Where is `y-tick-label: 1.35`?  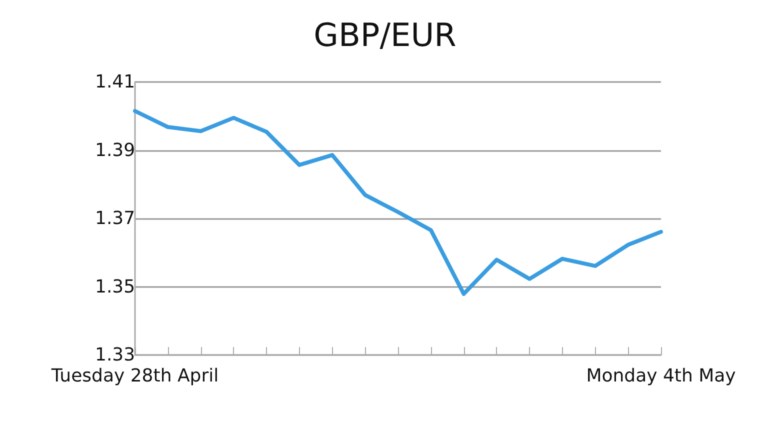 y-tick-label: 1.35 is located at coordinates (115, 287).